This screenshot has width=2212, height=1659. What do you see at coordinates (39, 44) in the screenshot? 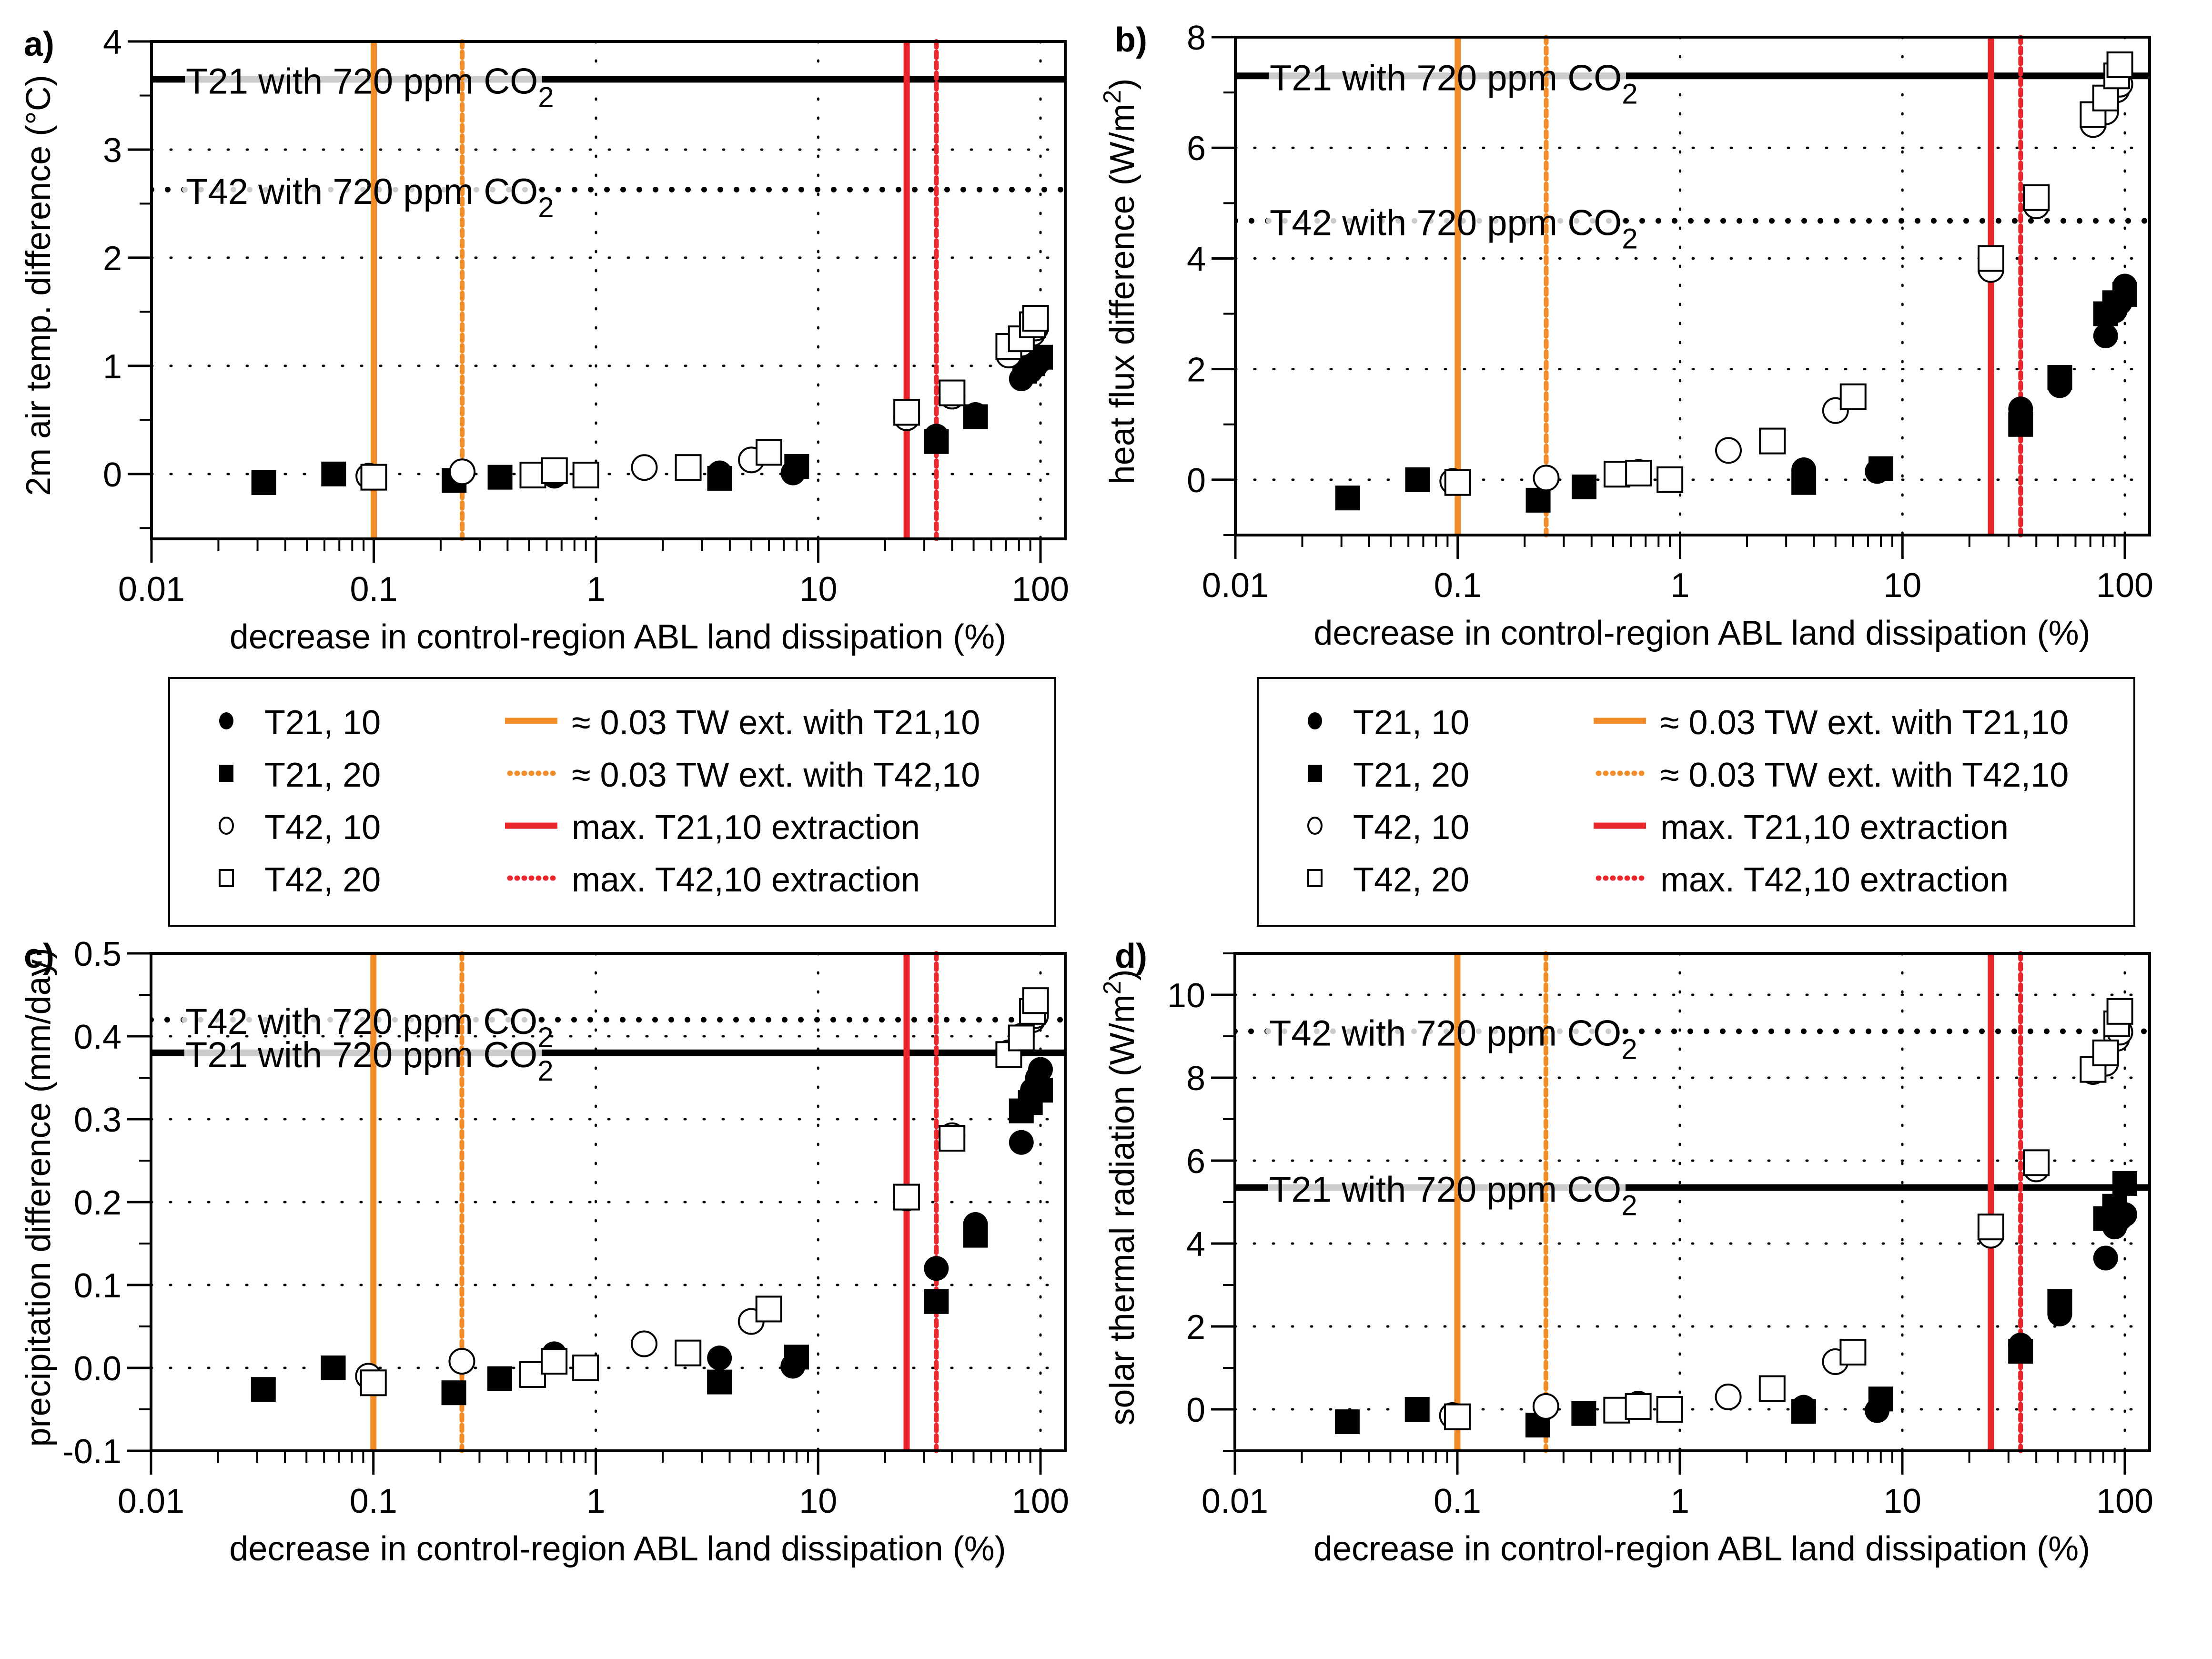
I see `panel-label: a)` at bounding box center [39, 44].